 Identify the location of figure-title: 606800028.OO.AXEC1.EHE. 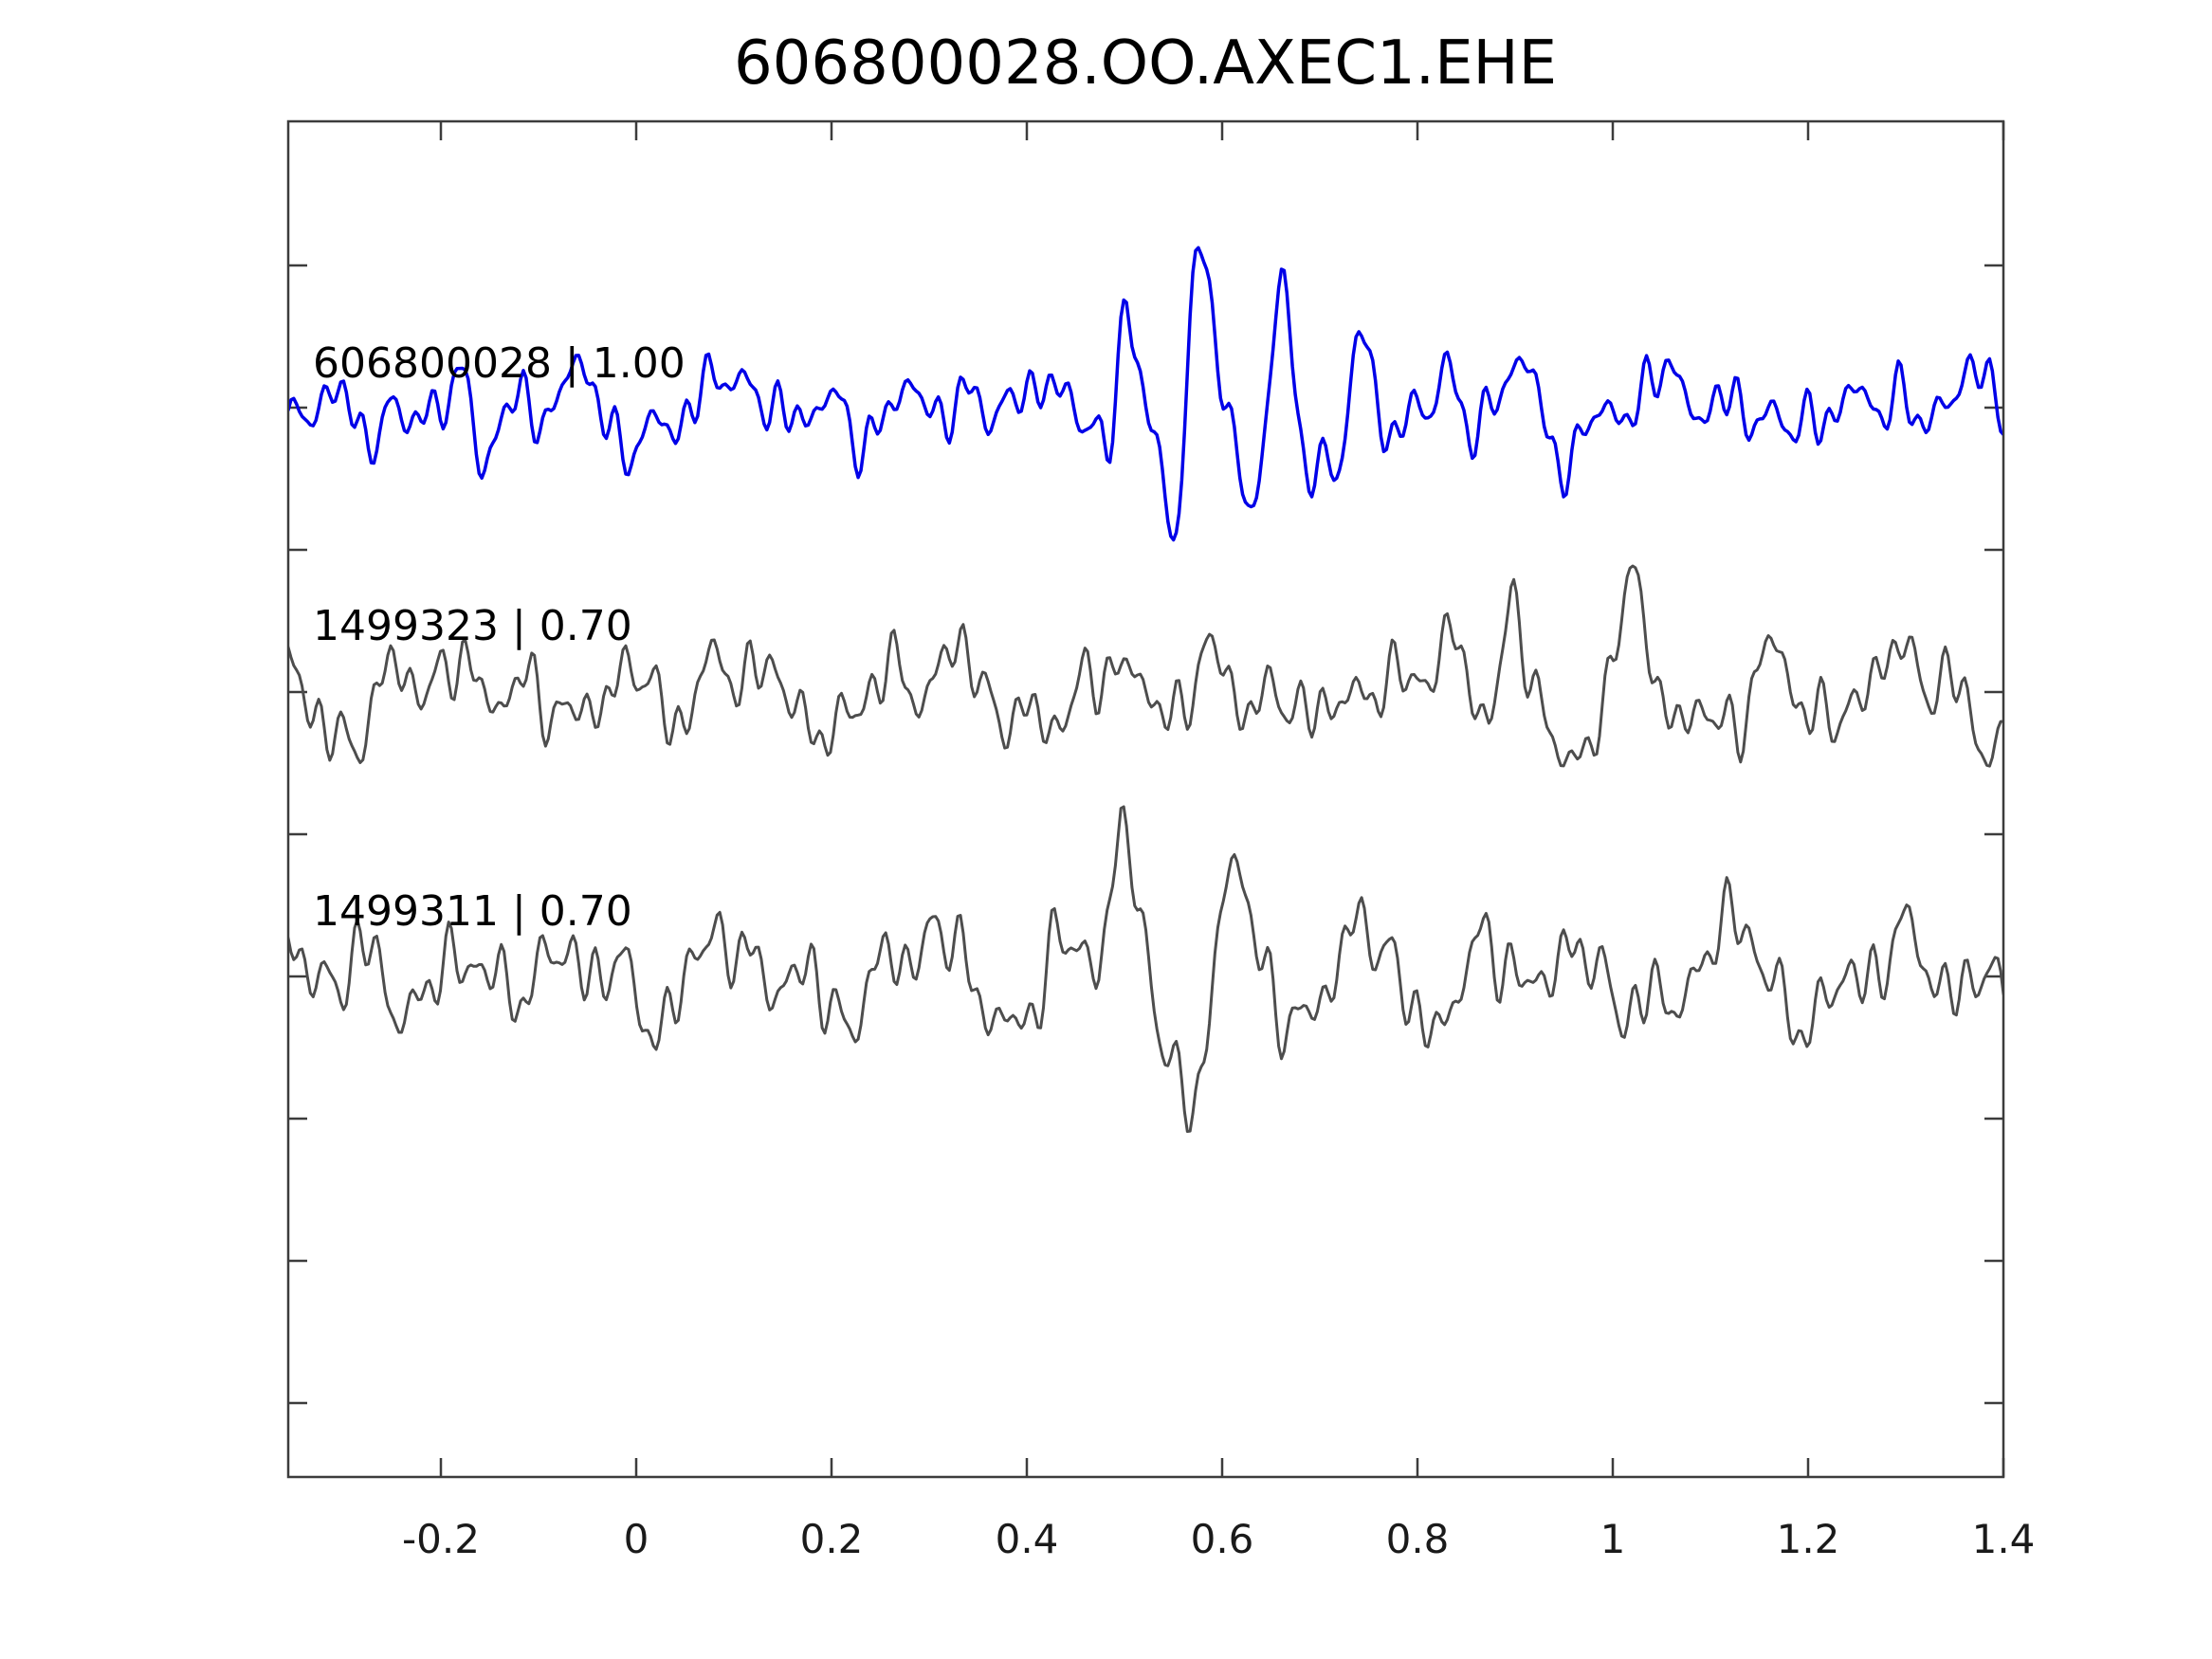
(1145, 63).